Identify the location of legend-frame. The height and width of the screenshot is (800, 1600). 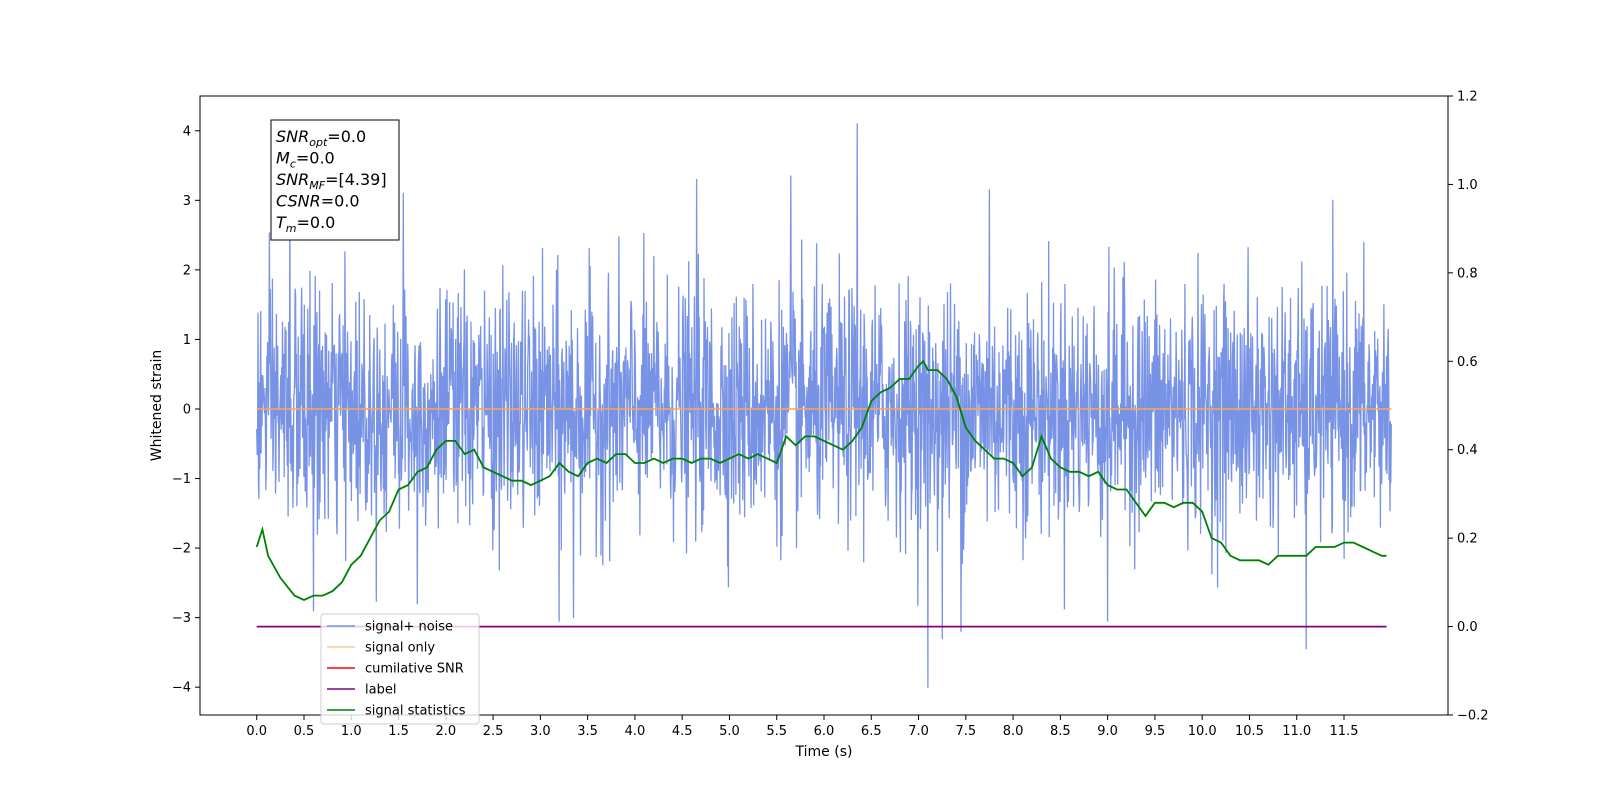
(400, 669).